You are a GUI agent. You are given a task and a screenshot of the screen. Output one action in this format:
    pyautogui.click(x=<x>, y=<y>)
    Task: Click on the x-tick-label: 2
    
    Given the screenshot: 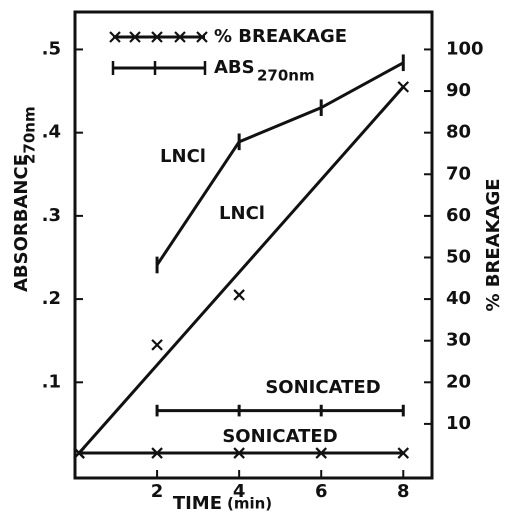 What is the action you would take?
    pyautogui.click(x=157, y=491)
    